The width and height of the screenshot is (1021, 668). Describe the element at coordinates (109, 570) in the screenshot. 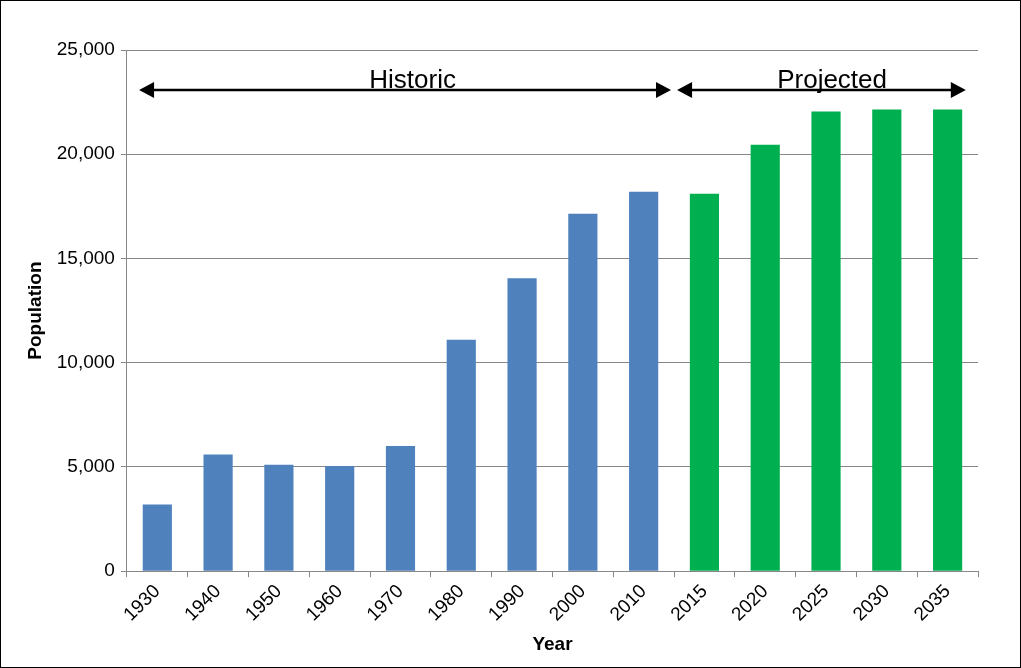

I see `y-tick-label: 0` at that location.